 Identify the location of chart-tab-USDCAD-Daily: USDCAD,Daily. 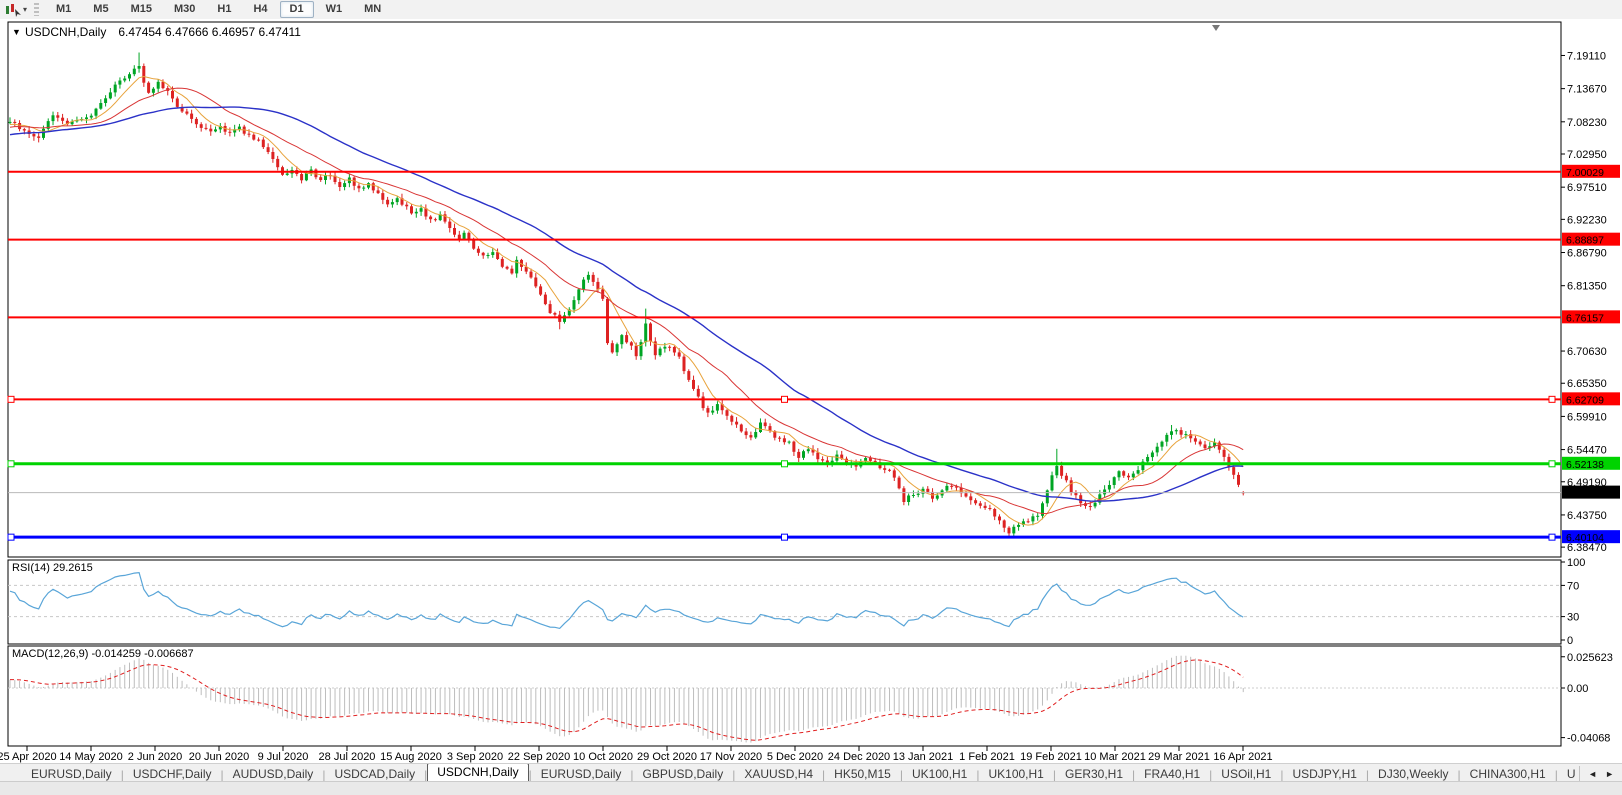
(375, 774).